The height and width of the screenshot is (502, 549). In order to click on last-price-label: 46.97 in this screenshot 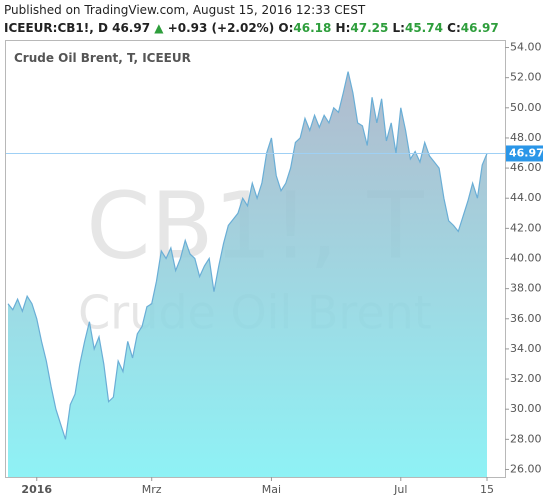, I will do `click(526, 152)`.